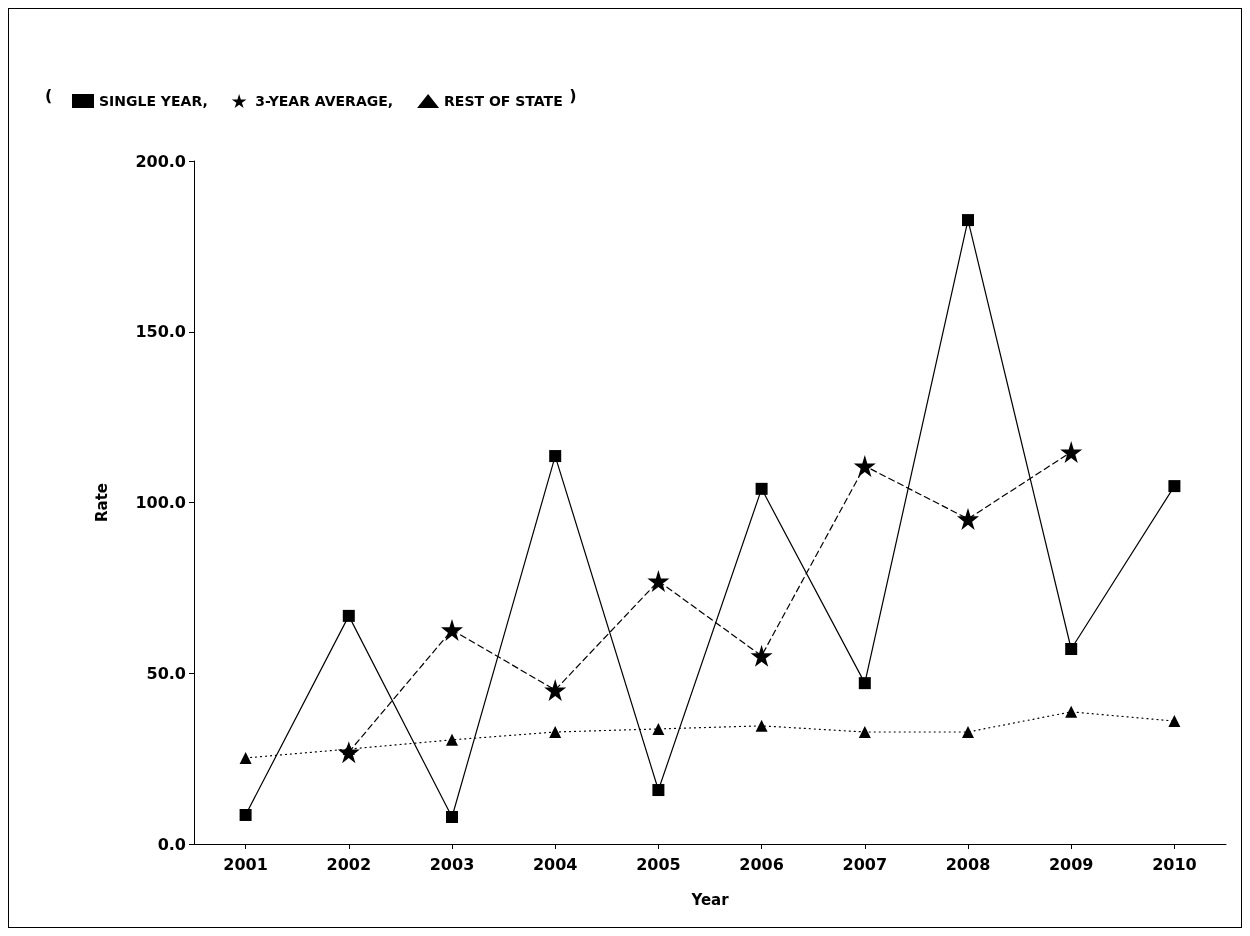  Describe the element at coordinates (245, 864) in the screenshot. I see `x-tick-label: 2001` at that location.